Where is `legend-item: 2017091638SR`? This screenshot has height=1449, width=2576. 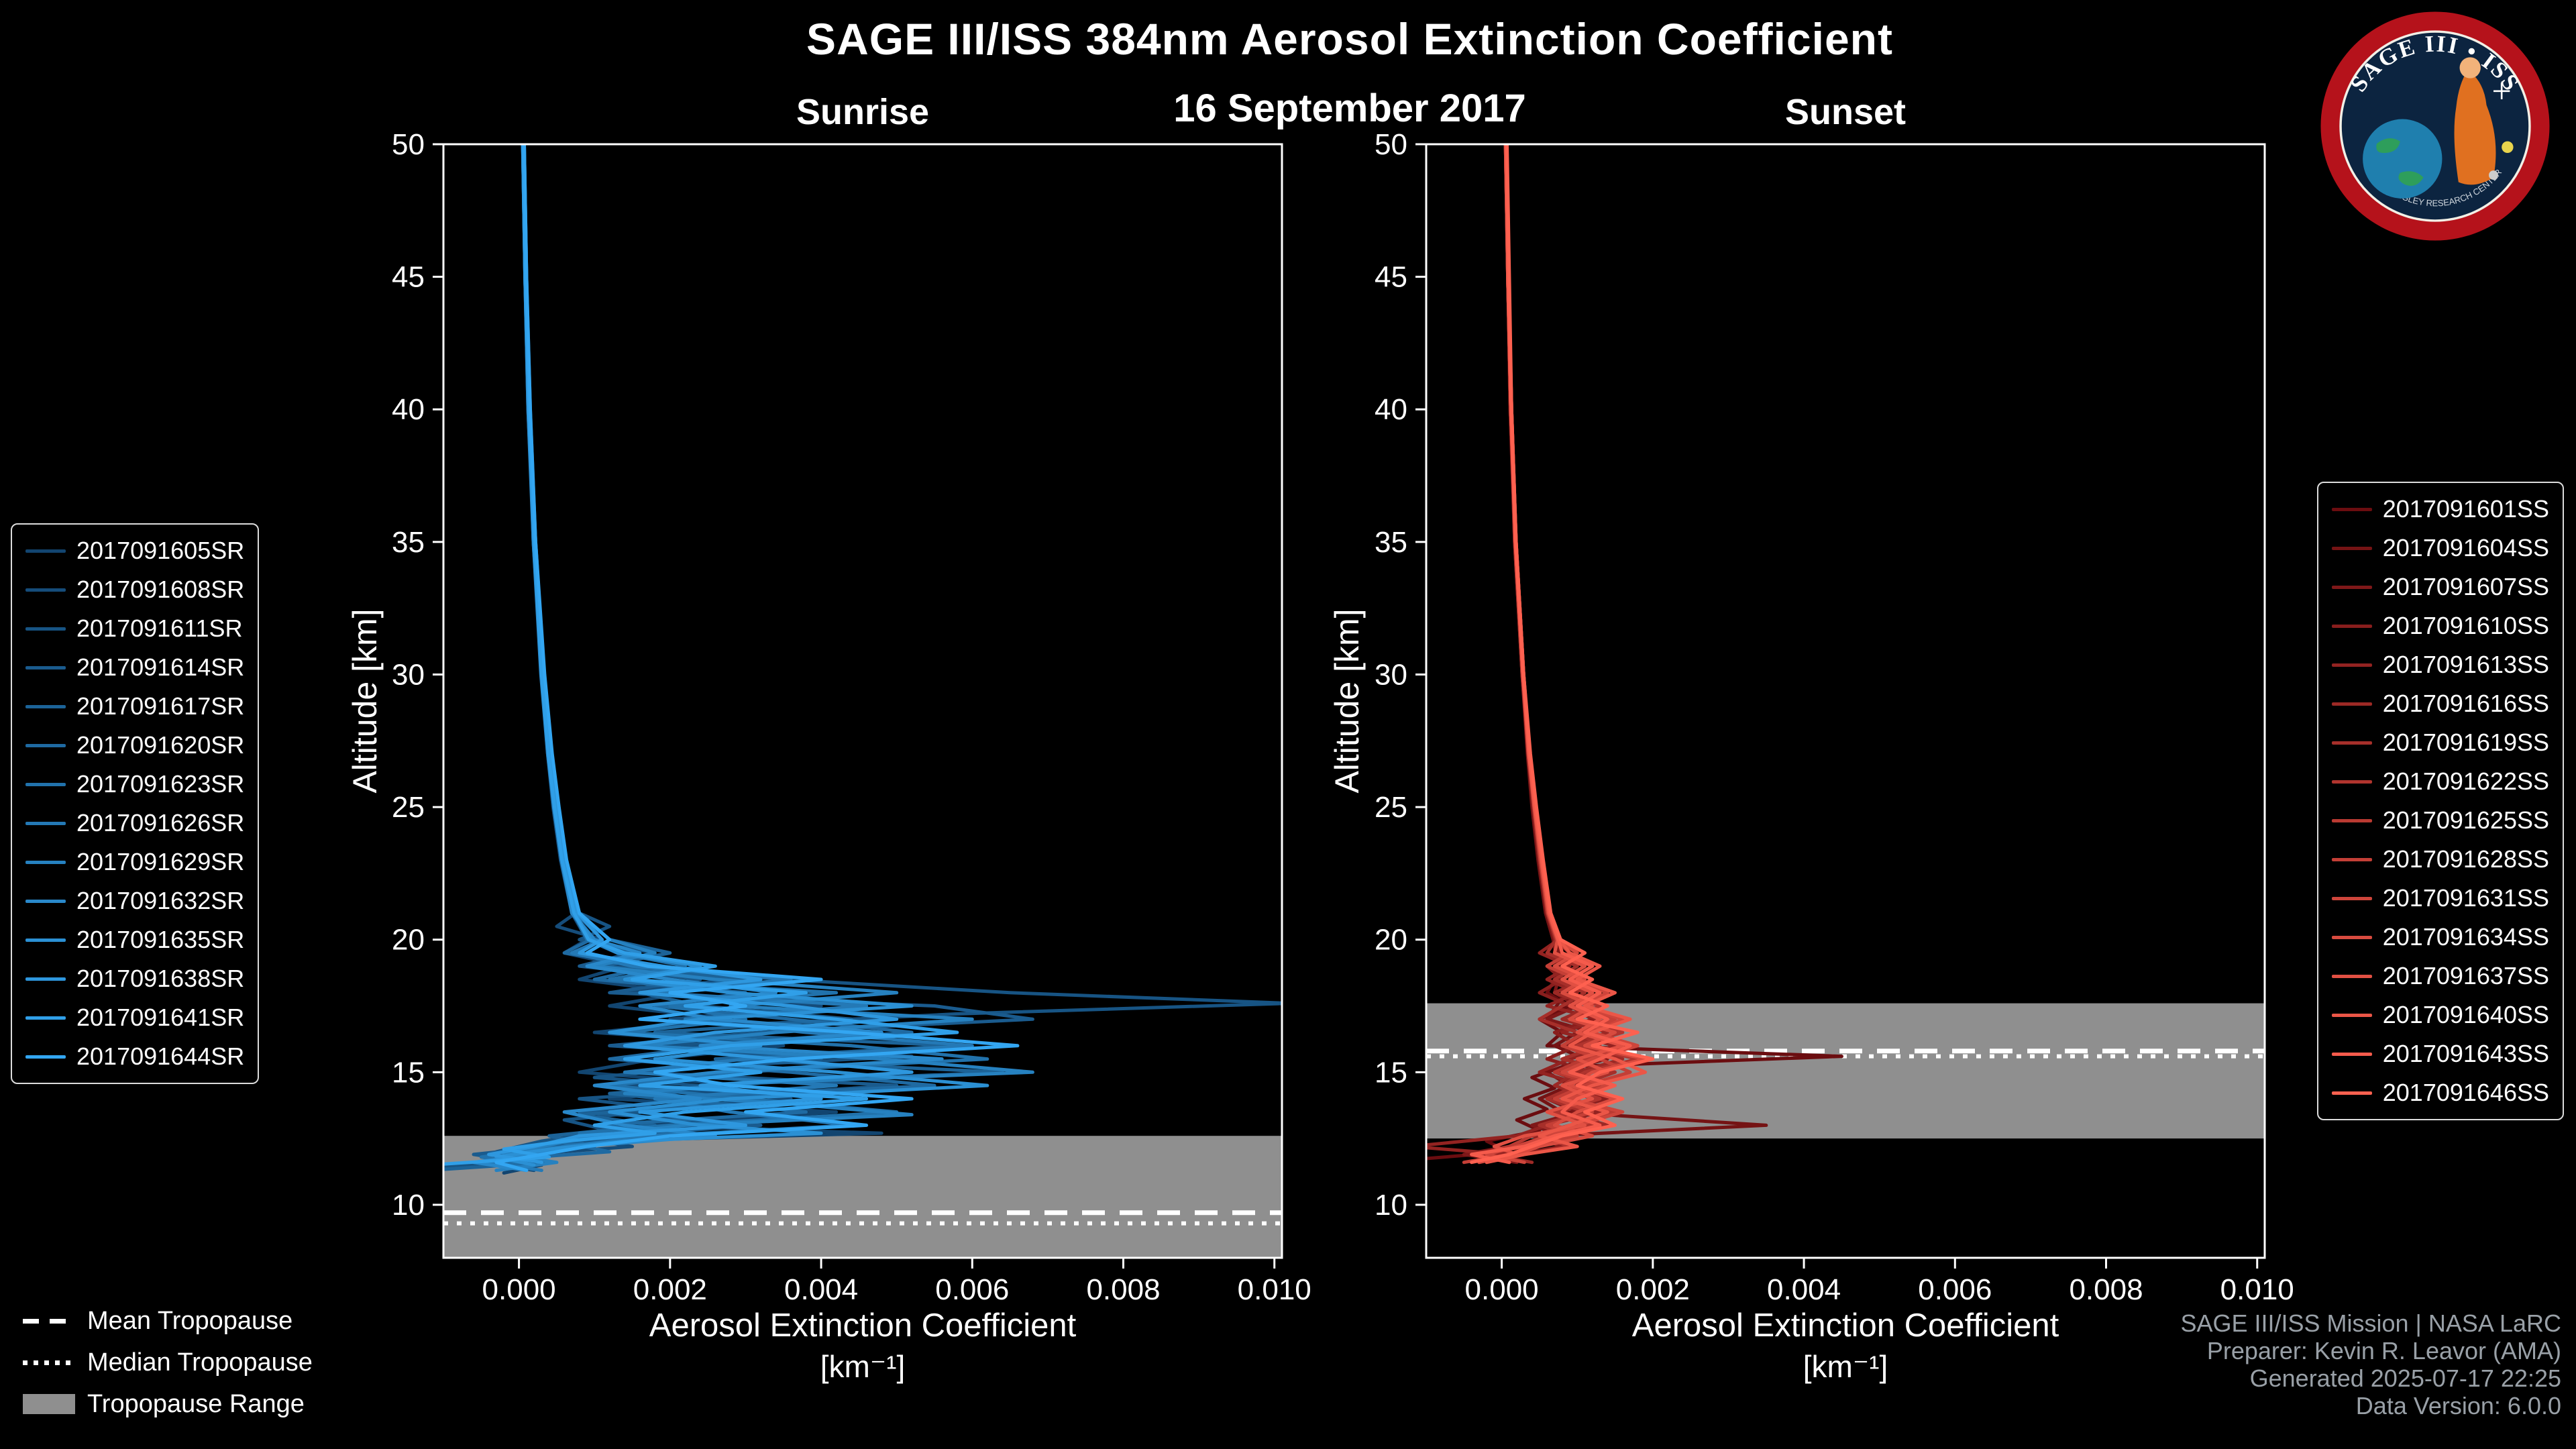 legend-item: 2017091638SR is located at coordinates (134, 978).